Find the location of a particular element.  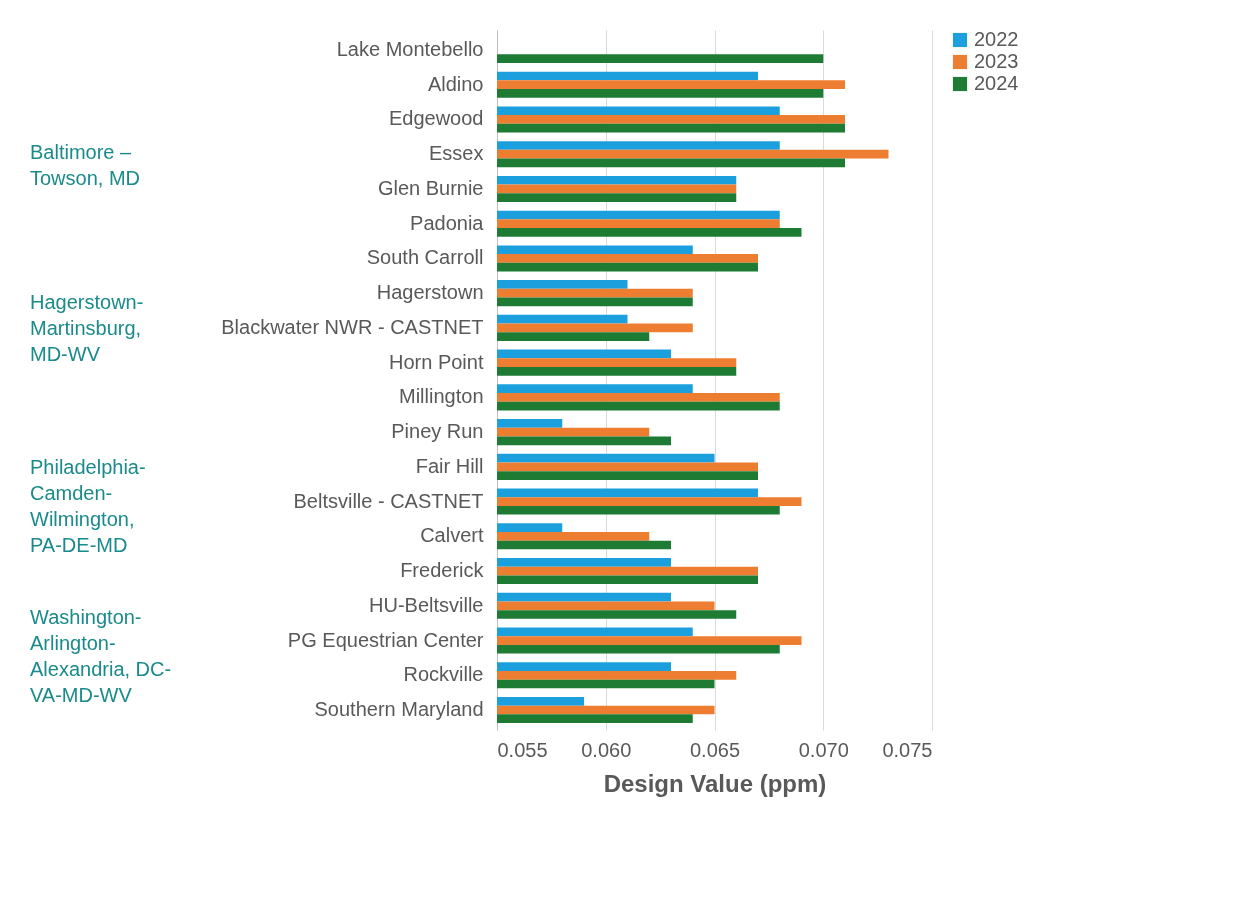

y-tick-label: Aldino is located at coordinates (455, 83).